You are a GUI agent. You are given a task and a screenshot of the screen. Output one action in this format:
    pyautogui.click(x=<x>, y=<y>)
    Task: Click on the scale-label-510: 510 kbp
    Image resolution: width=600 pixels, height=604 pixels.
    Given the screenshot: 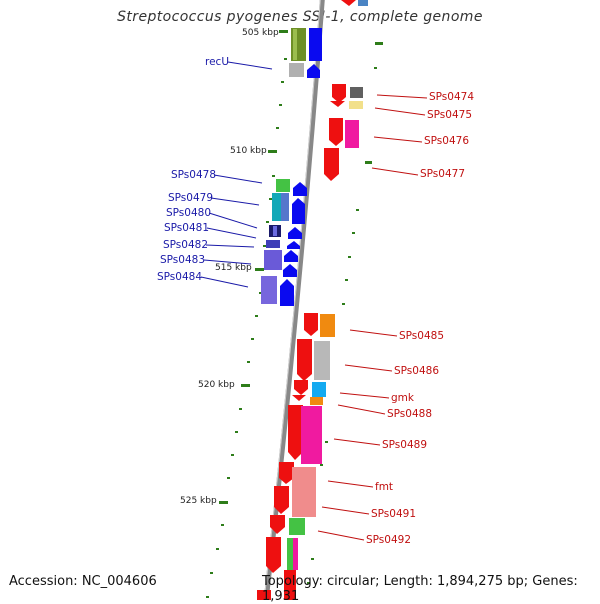 What is the action you would take?
    pyautogui.click(x=248, y=151)
    